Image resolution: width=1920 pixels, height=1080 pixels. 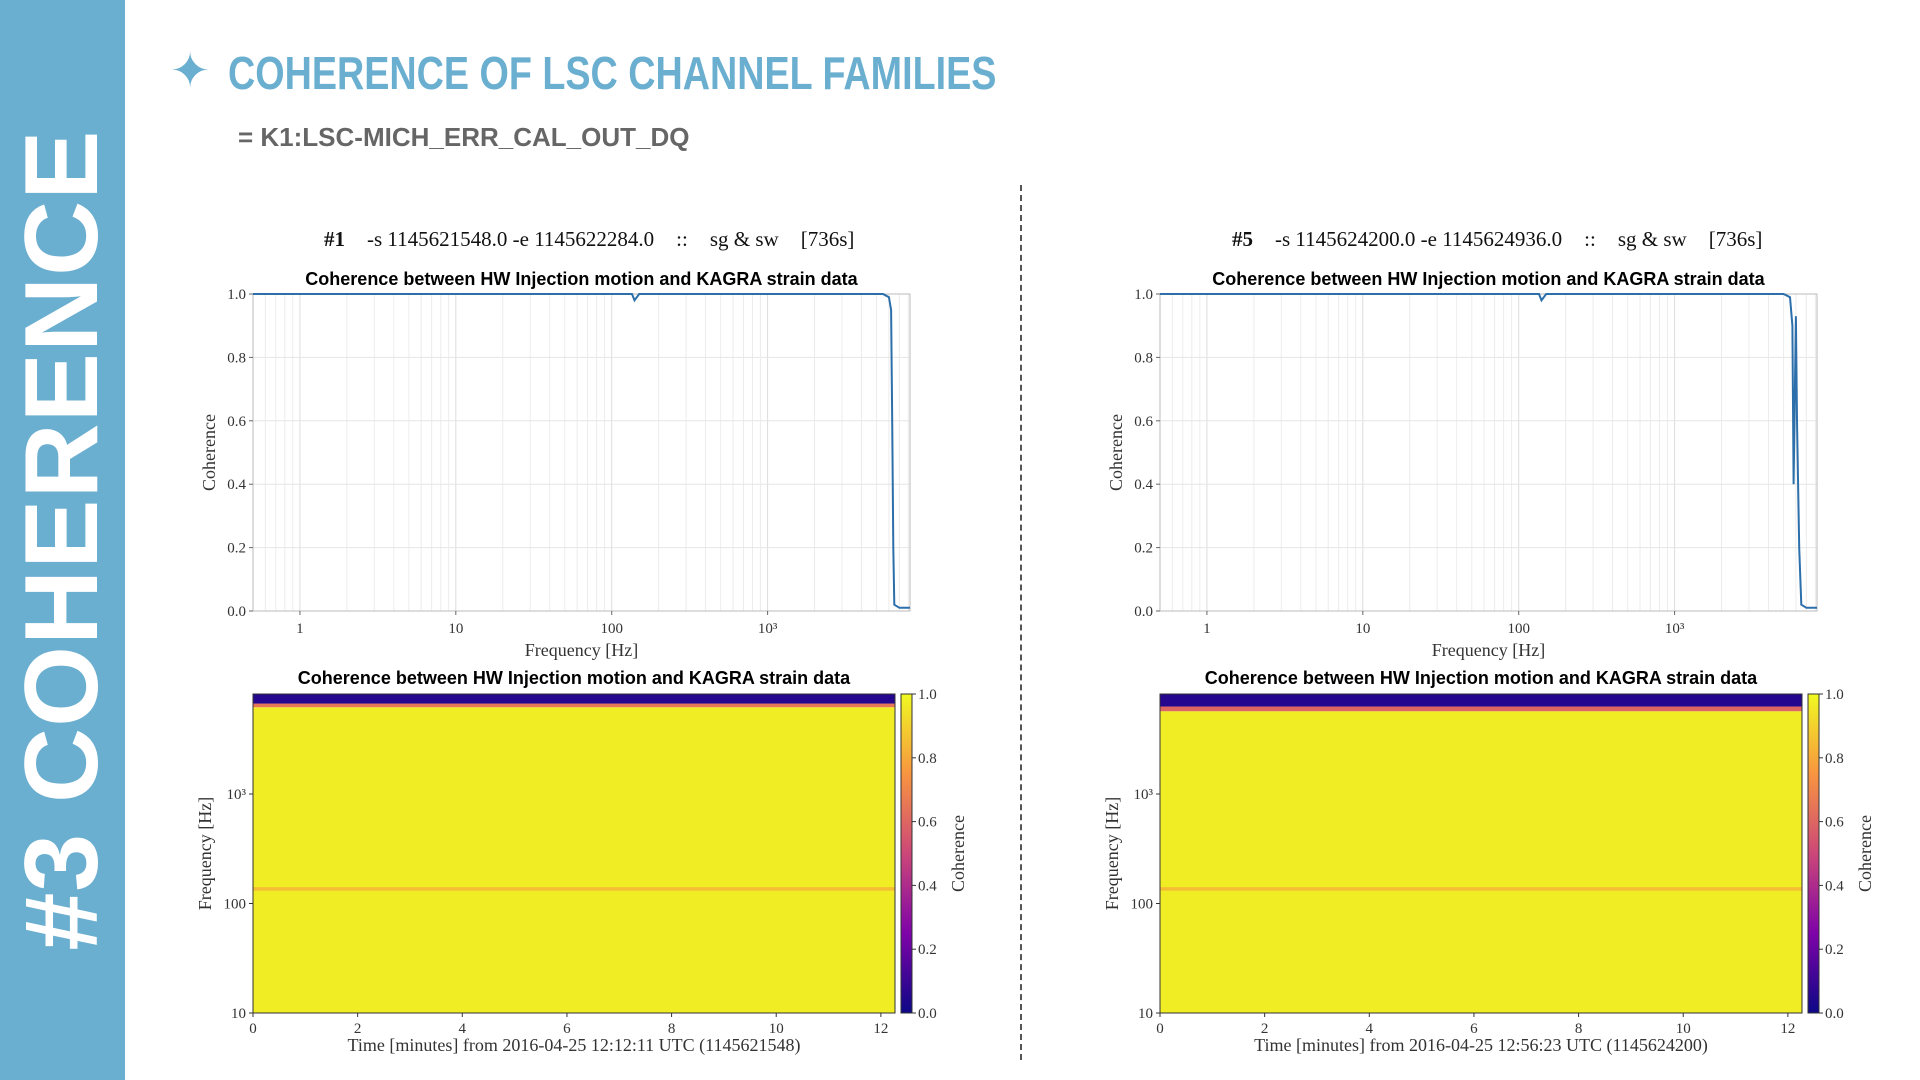 What do you see at coordinates (1579, 1029) in the screenshot?
I see `x-tick-label: 8` at bounding box center [1579, 1029].